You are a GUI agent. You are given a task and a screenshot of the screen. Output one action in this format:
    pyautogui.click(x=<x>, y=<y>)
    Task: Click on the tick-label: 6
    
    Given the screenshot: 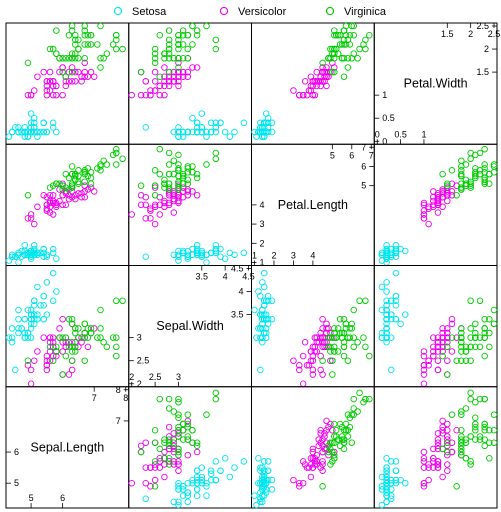 What is the action you would take?
    pyautogui.click(x=62, y=498)
    